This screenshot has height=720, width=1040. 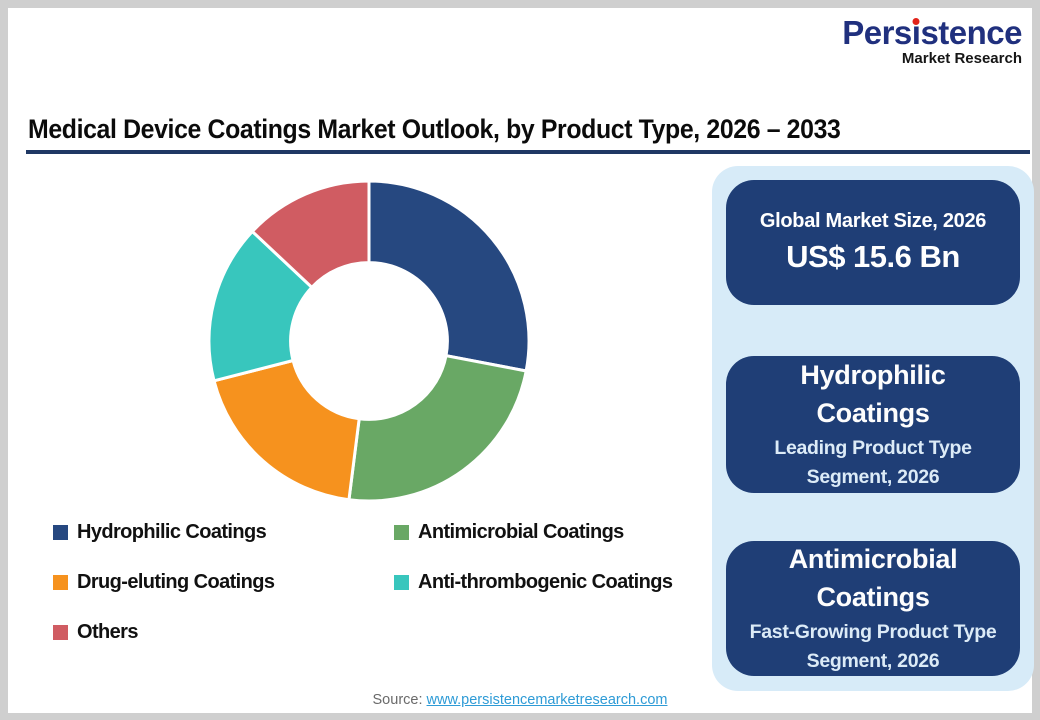 What do you see at coordinates (449, 276) in the screenshot?
I see `donut-segment-hydrophilic-coatings` at bounding box center [449, 276].